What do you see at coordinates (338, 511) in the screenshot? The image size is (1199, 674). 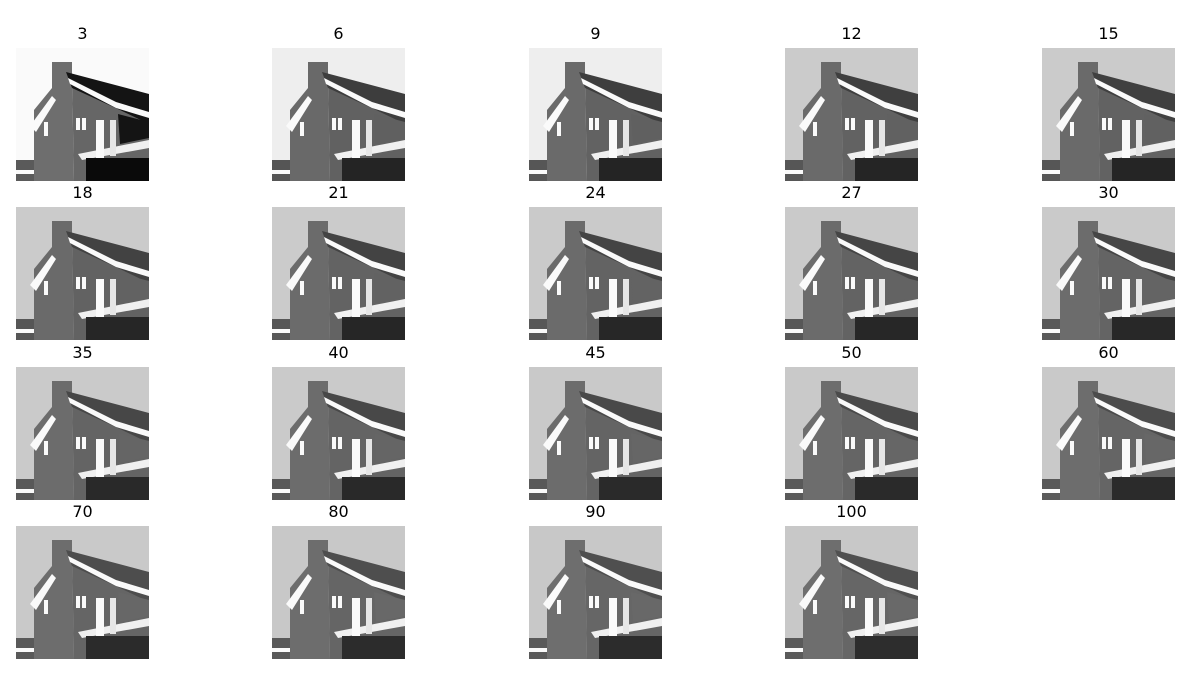 I see `panel-title: 80` at bounding box center [338, 511].